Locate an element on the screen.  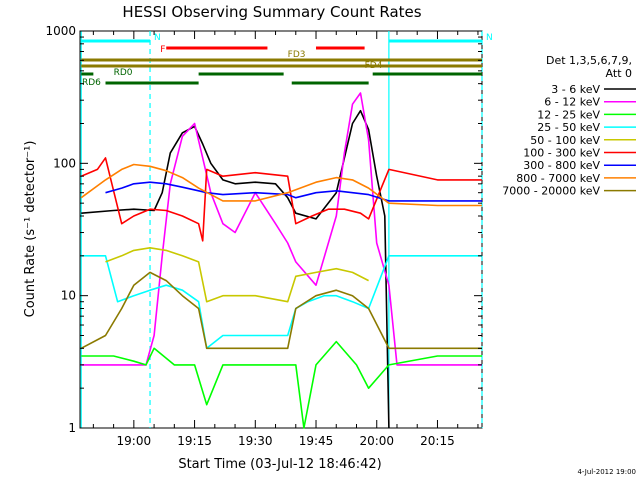
x-tick-label: 19:30 is located at coordinates (255, 441).